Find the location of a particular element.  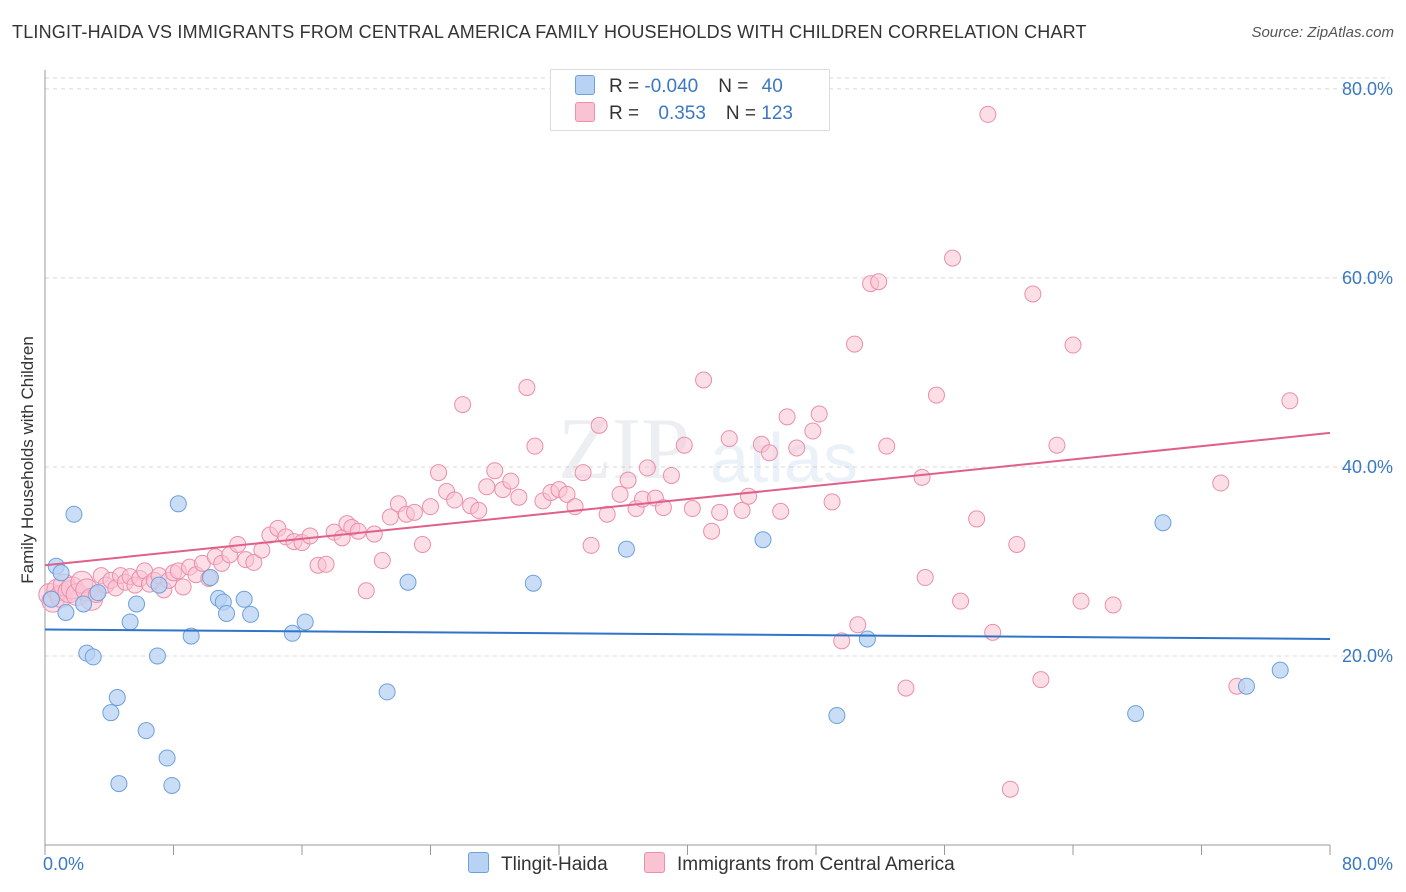

legend-swatch-pink is located at coordinates (585, 112).